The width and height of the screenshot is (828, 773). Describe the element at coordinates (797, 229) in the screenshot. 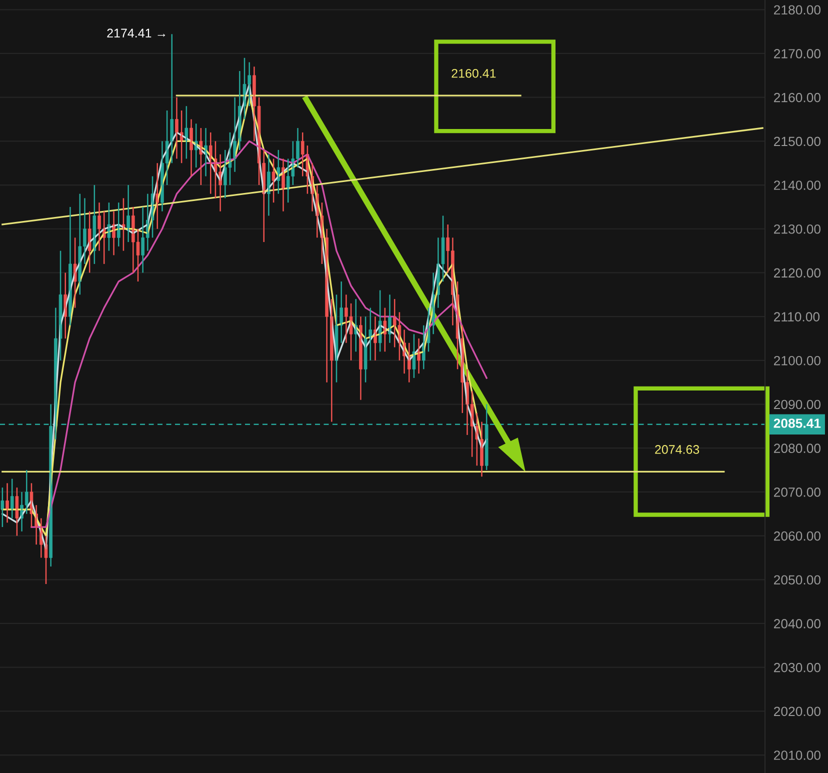

I see `y-tick-label: 2130.00` at that location.